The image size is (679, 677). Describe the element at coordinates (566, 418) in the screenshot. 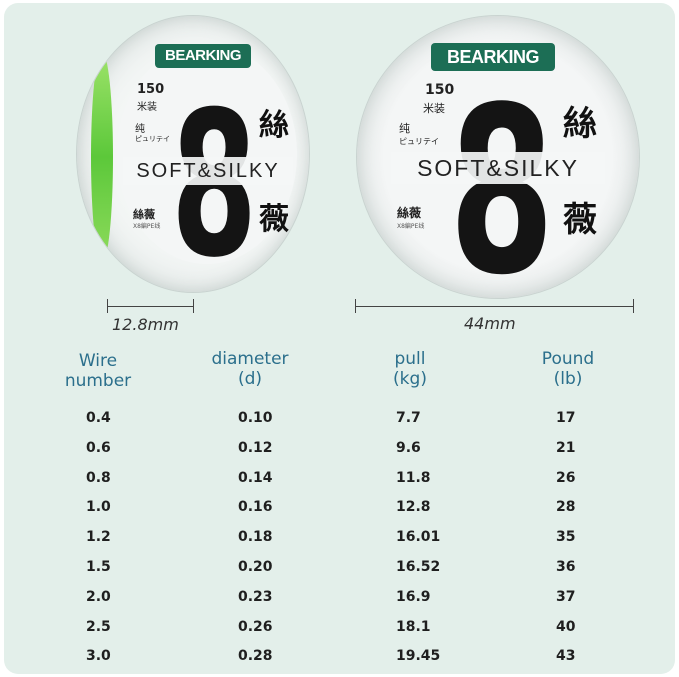

I see `pound-cell: 17` at that location.